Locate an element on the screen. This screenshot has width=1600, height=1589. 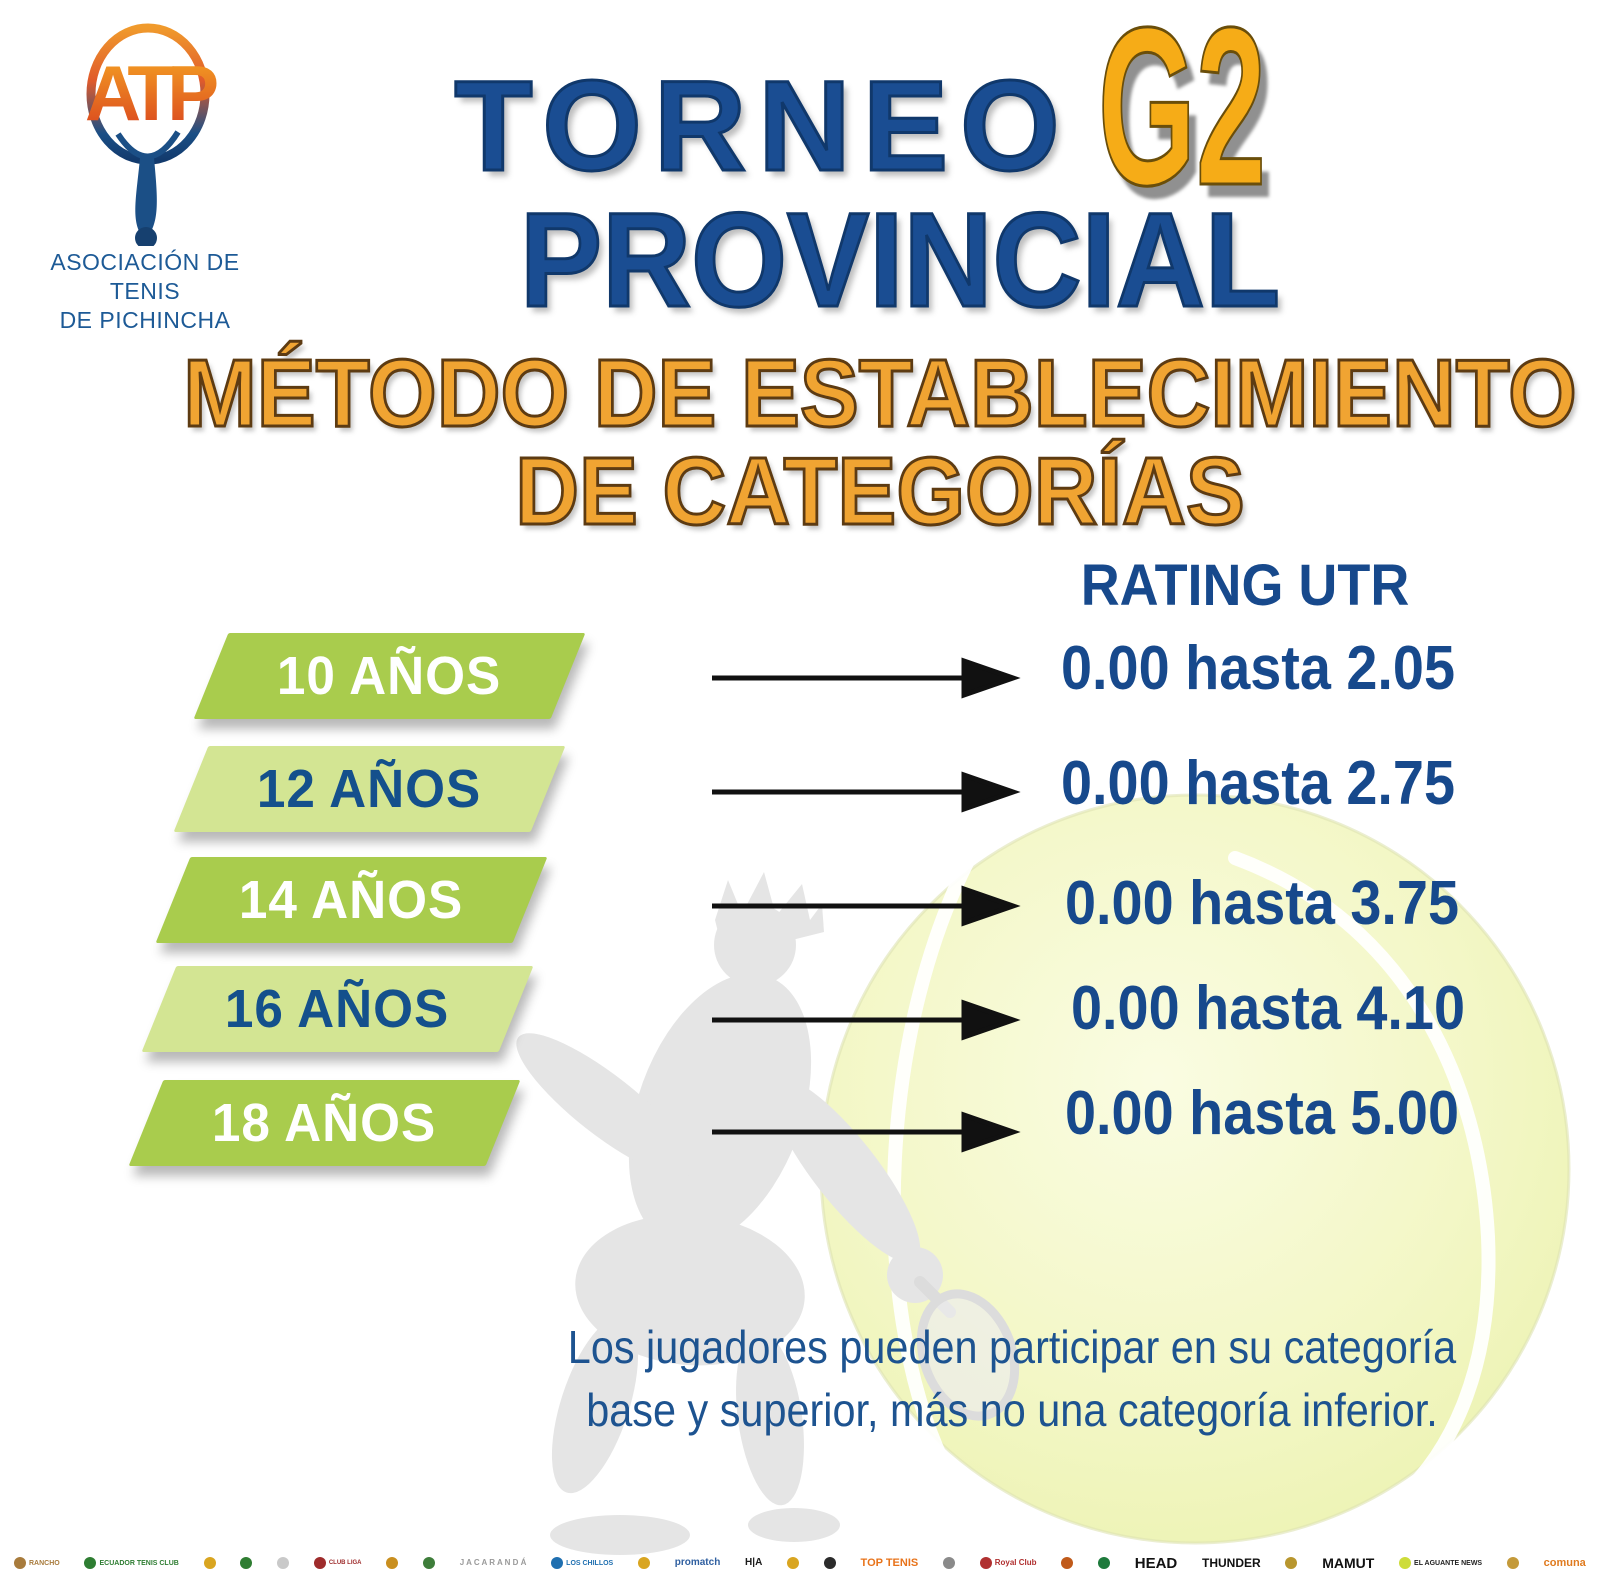
association-logo: ATP ASOCIACIÓN DE TENIS DE PICHINCHA is located at coordinates (145, 174).